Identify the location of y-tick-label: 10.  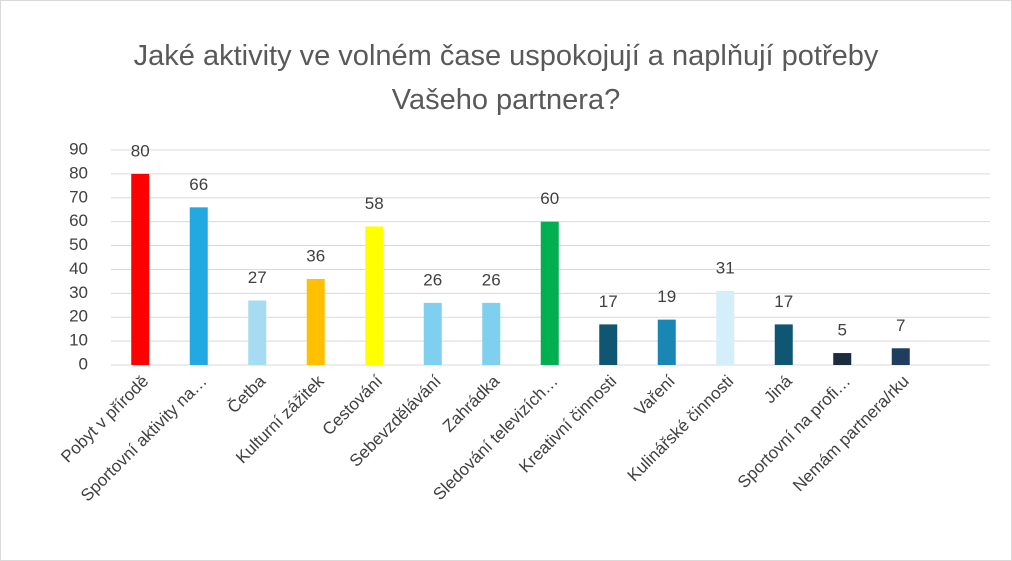
(78, 340).